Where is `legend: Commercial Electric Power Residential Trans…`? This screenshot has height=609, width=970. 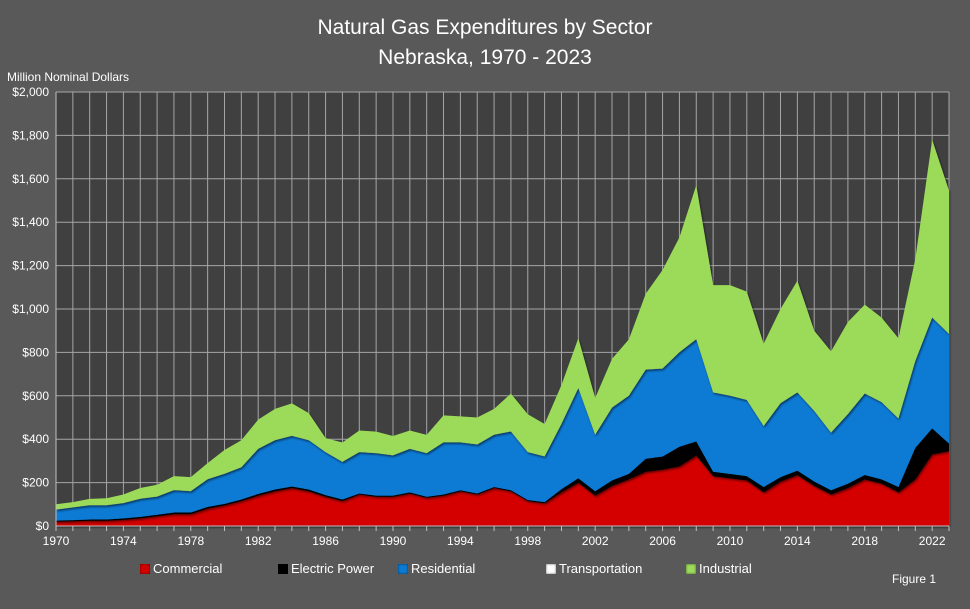 legend: Commercial Electric Power Residential Trans… is located at coordinates (463, 568).